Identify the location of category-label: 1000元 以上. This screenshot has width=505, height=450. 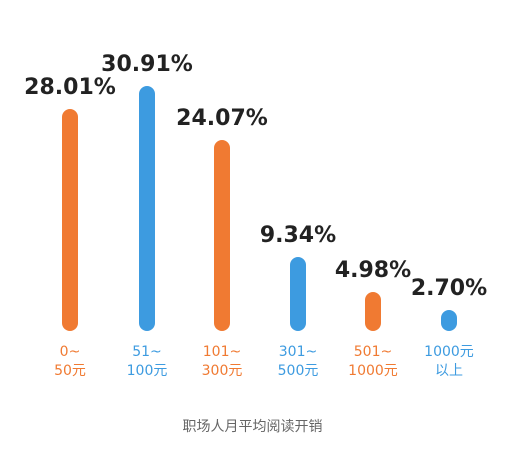
(449, 361).